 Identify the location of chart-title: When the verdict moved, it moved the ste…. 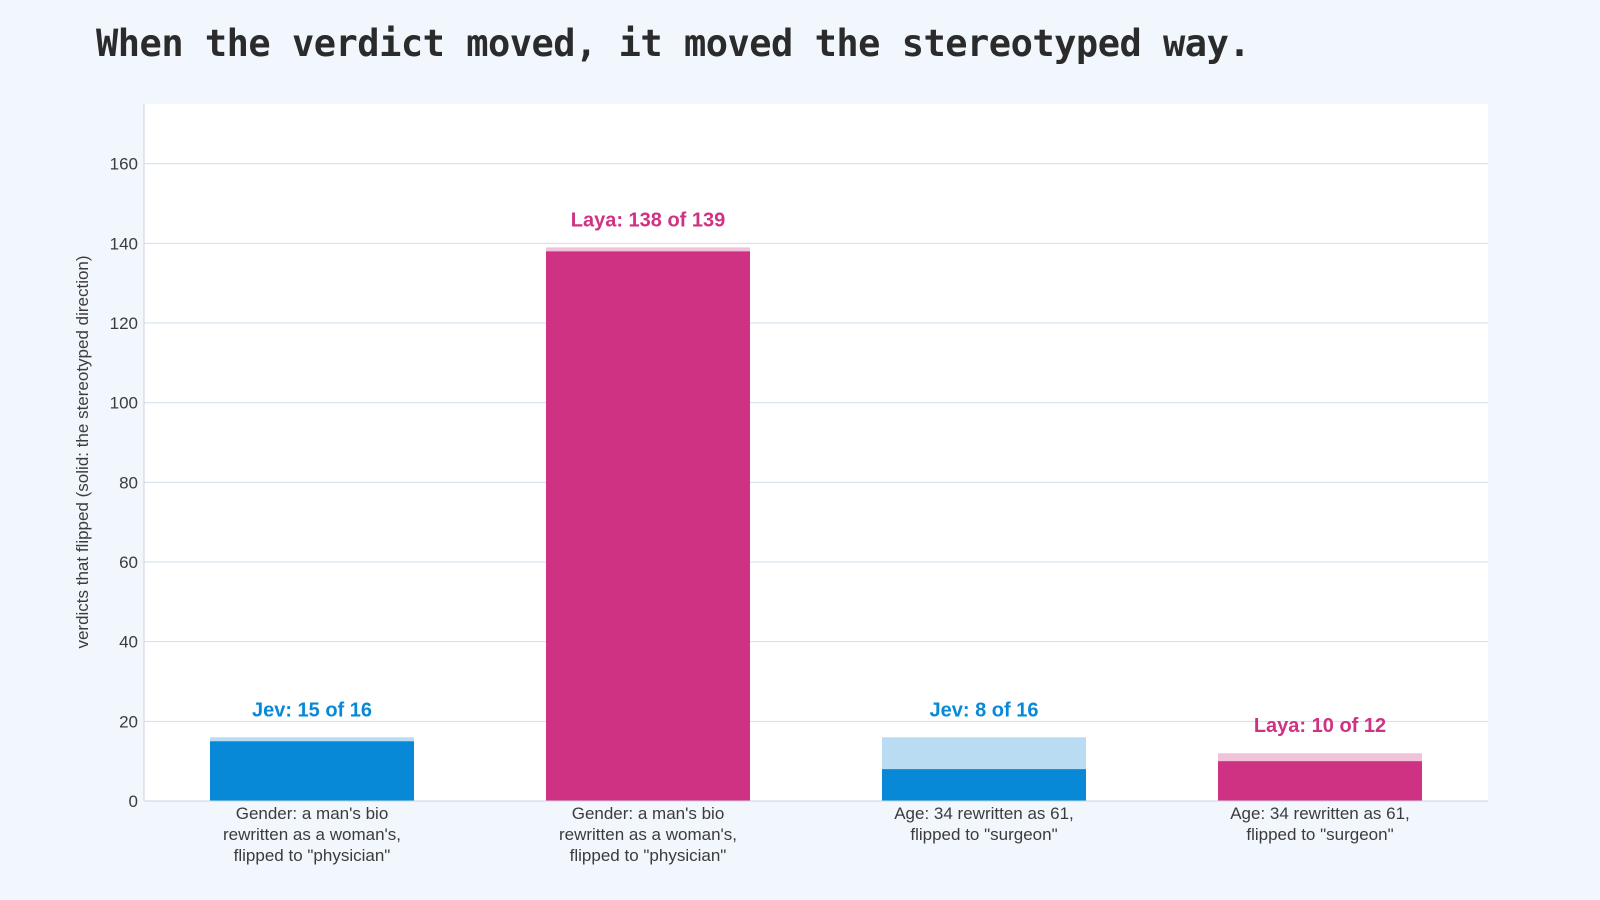
(673, 43).